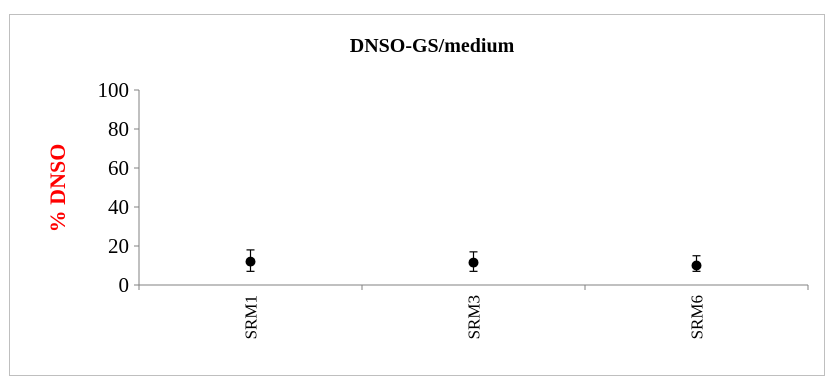 The image size is (836, 381). I want to click on data-series, so click(473, 260).